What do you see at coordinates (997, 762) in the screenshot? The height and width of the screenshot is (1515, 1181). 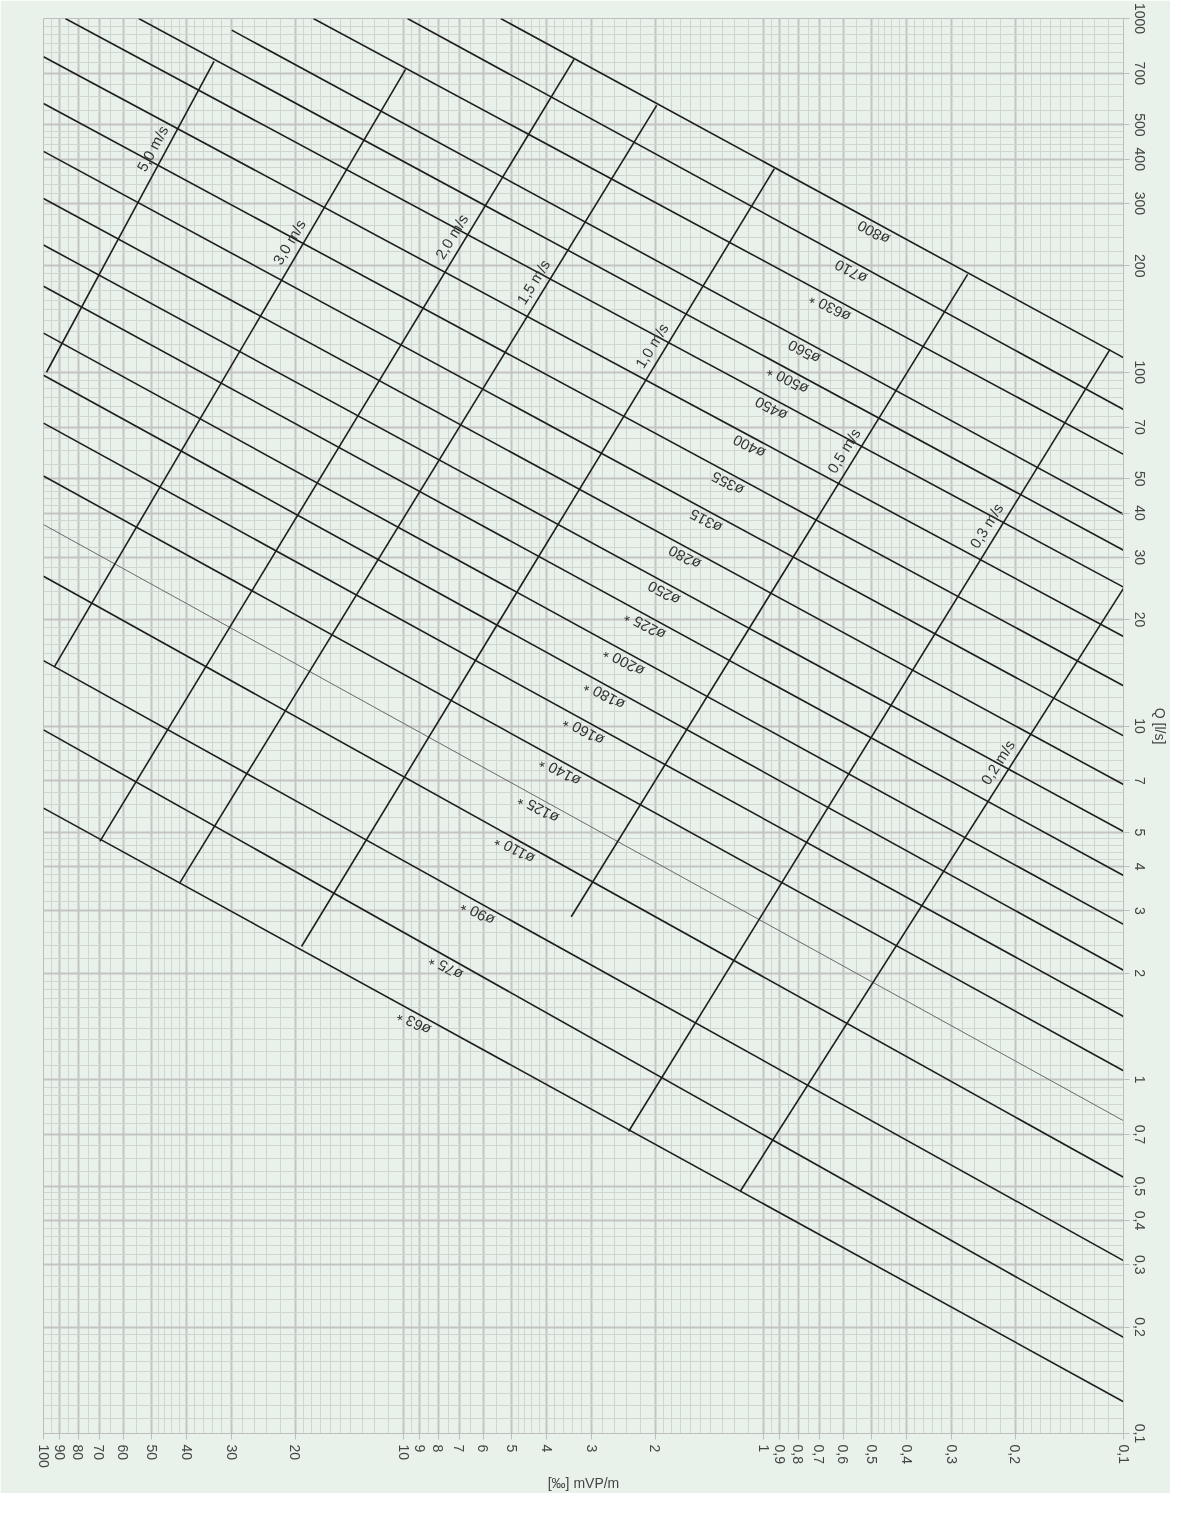 I see `text: 0,2 m/s` at bounding box center [997, 762].